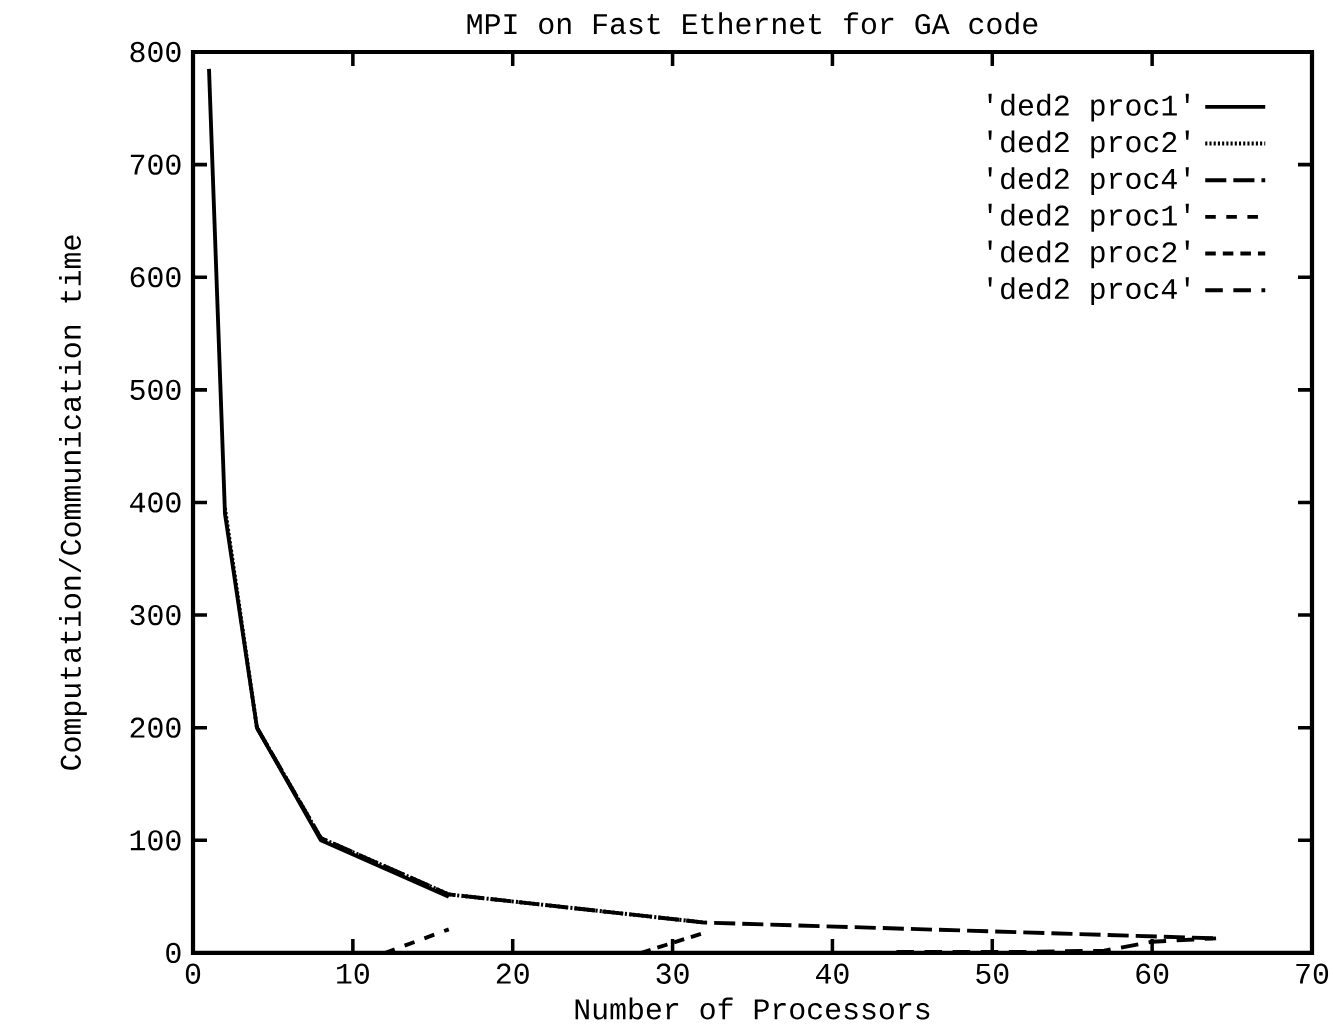  Describe the element at coordinates (155, 615) in the screenshot. I see `y-tick-label: 300` at that location.